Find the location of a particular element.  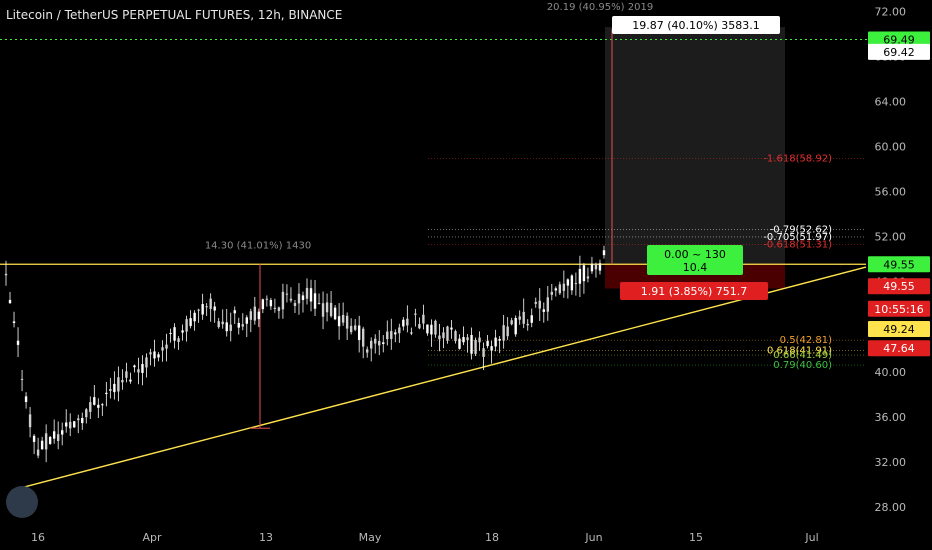

tradingview-logo-icon is located at coordinates (22, 502).